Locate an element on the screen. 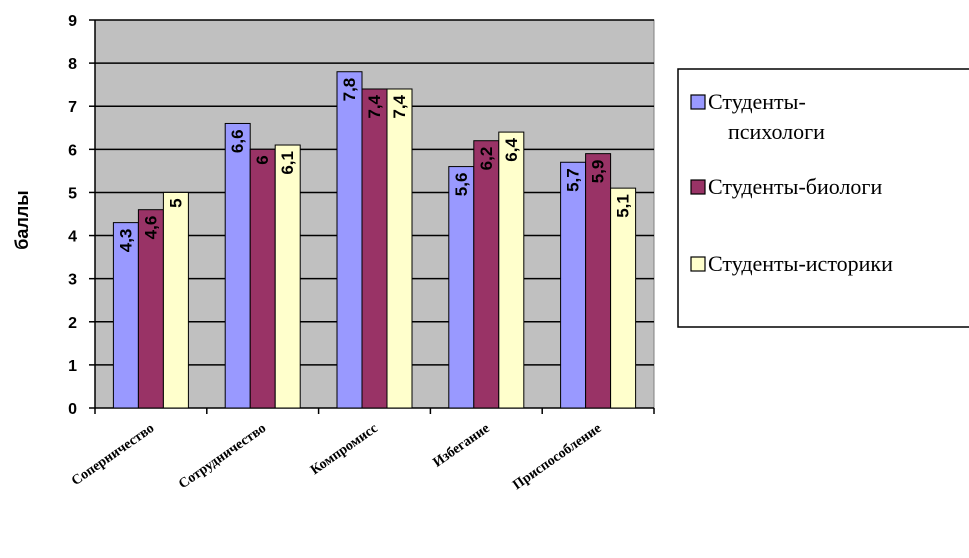 This screenshot has width=969, height=558. data-label: 5 is located at coordinates (175, 202).